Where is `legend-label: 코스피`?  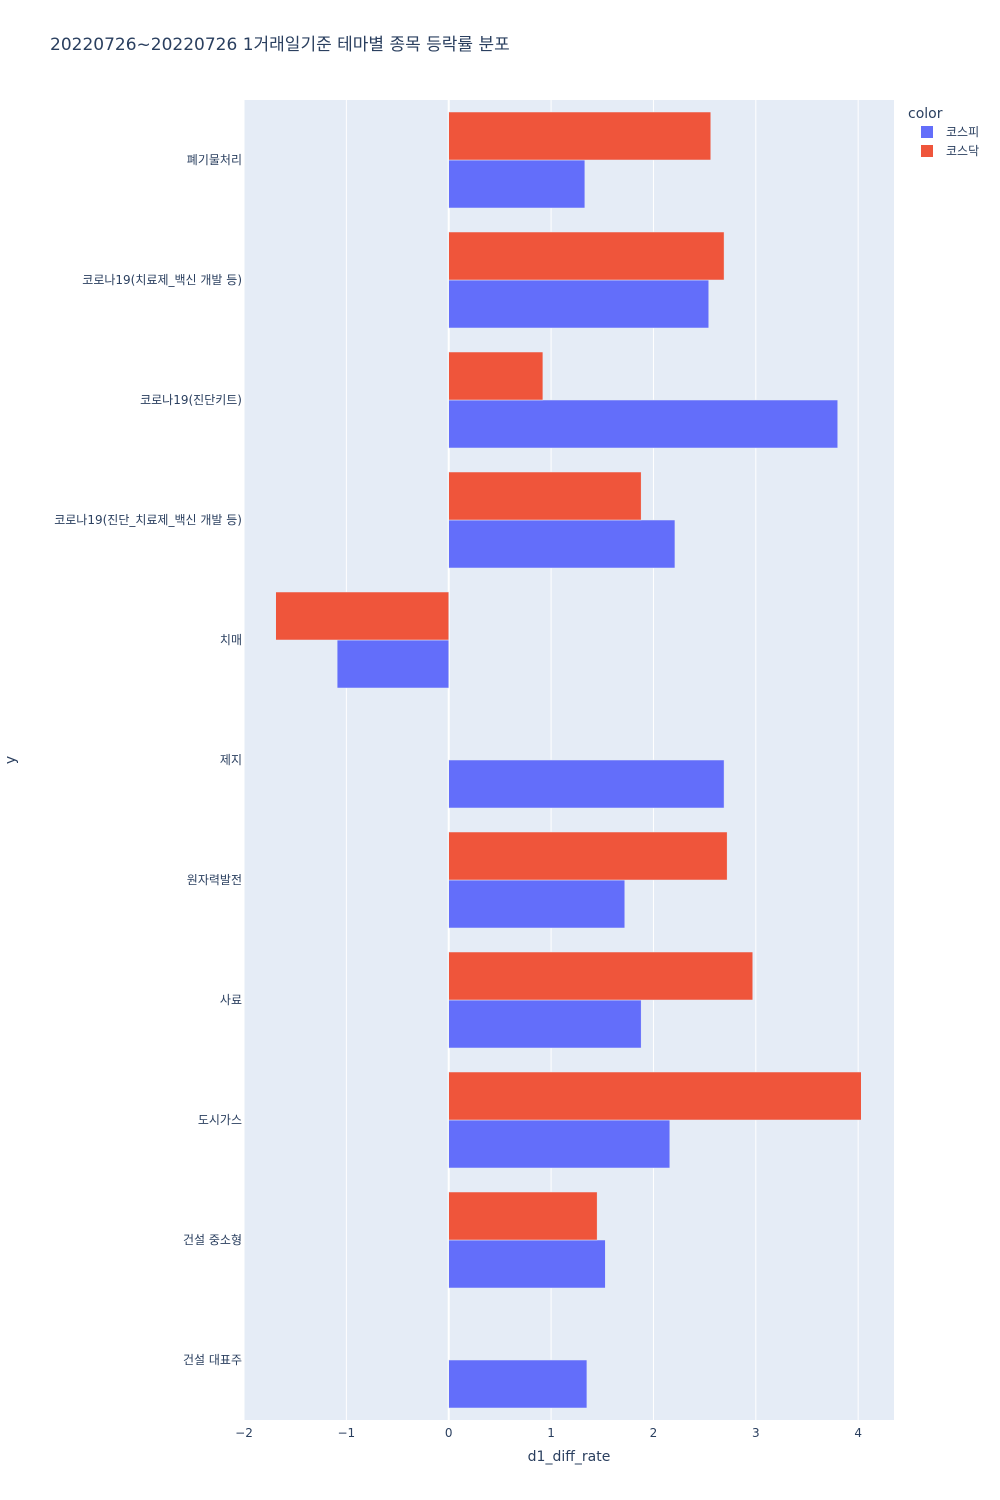
legend-label: 코스피 is located at coordinates (962, 132).